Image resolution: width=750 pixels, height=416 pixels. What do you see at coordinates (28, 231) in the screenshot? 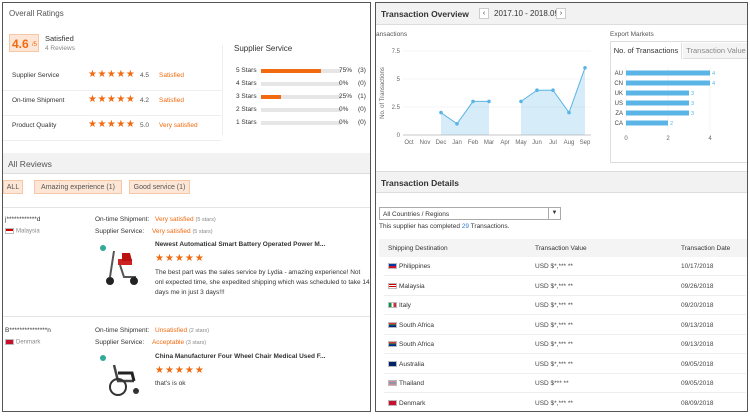
I see `country-label: Malaysia` at bounding box center [28, 231].